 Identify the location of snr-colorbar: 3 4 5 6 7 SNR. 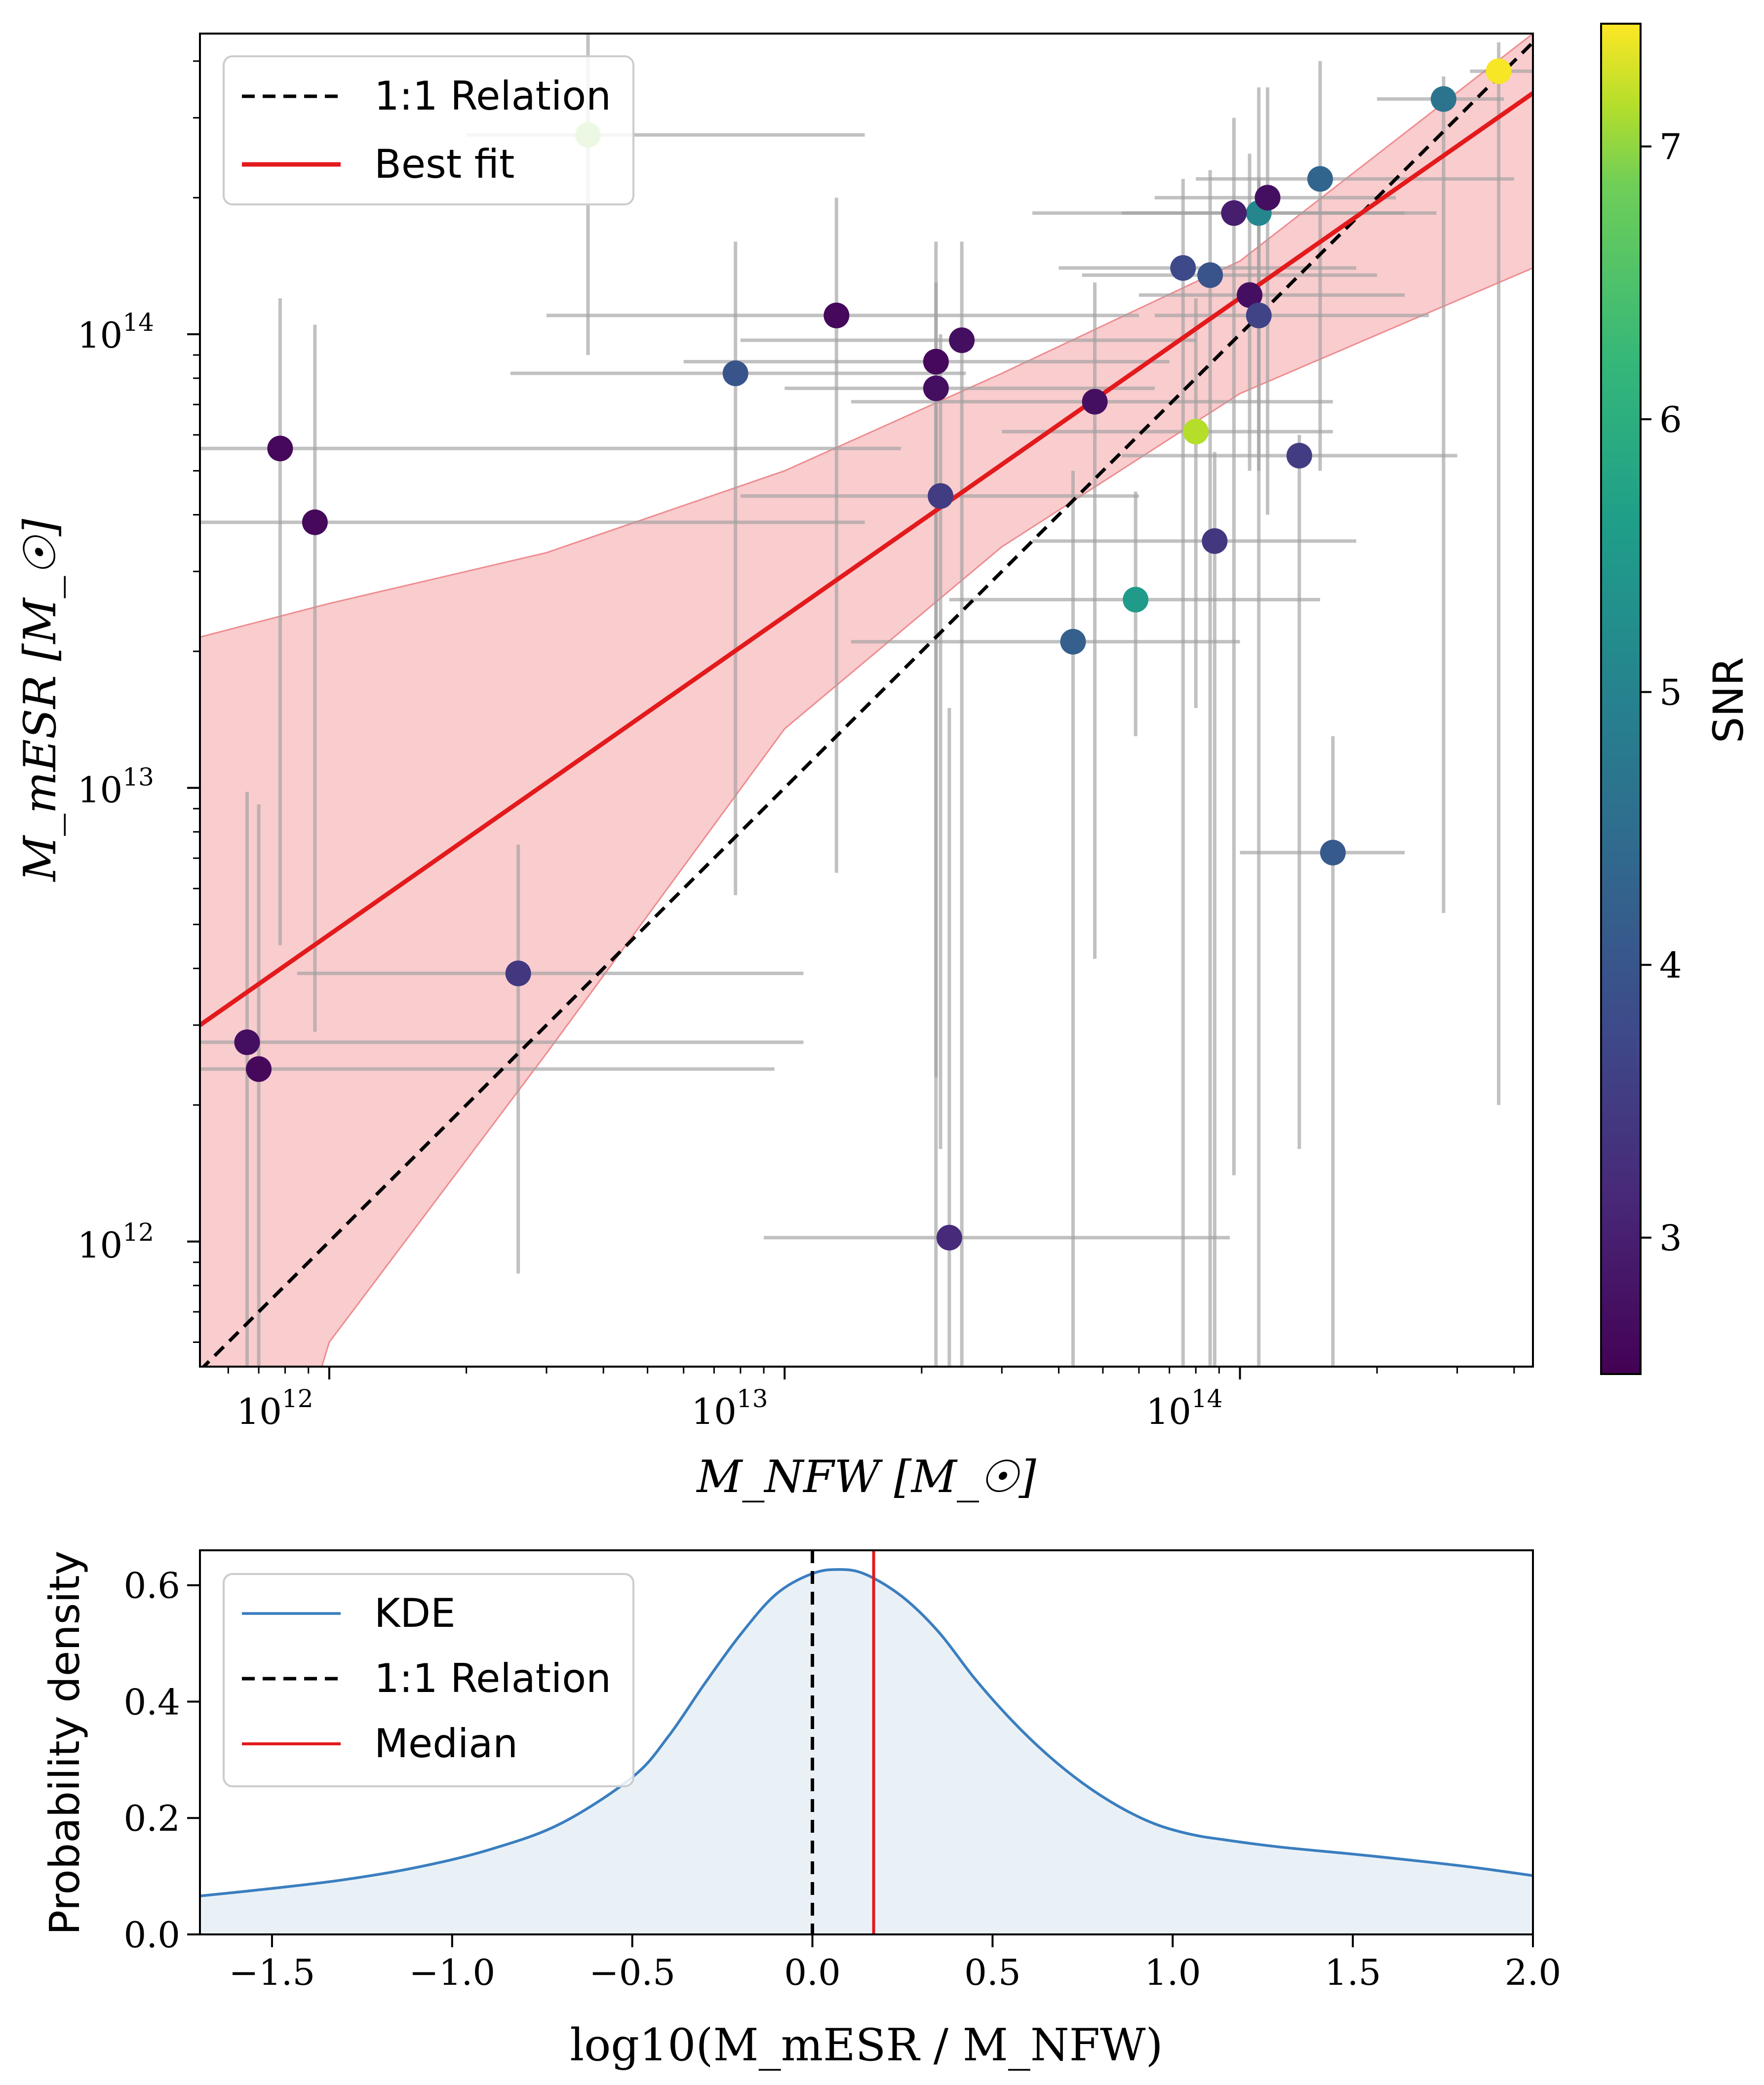
(1676, 699).